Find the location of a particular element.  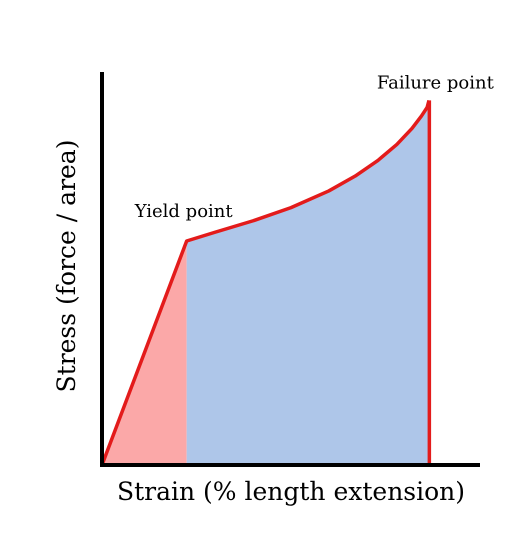

failure-point-label: Failure point is located at coordinates (436, 82).